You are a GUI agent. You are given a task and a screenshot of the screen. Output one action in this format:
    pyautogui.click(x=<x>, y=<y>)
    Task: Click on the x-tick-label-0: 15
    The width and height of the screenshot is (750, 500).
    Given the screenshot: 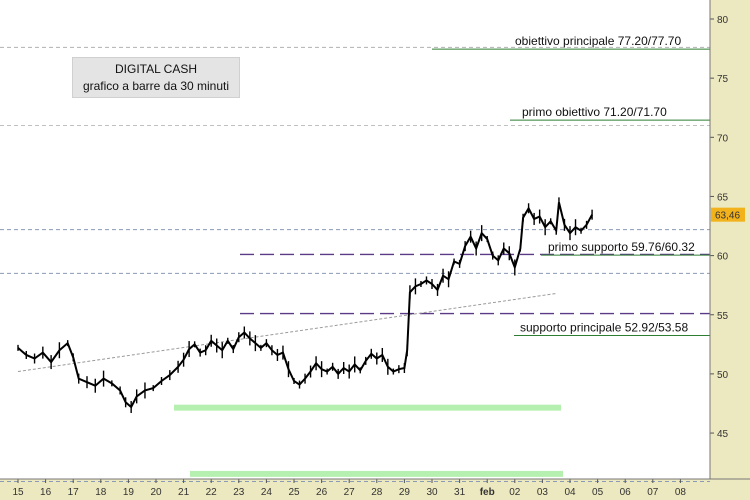 What is the action you would take?
    pyautogui.click(x=18, y=492)
    